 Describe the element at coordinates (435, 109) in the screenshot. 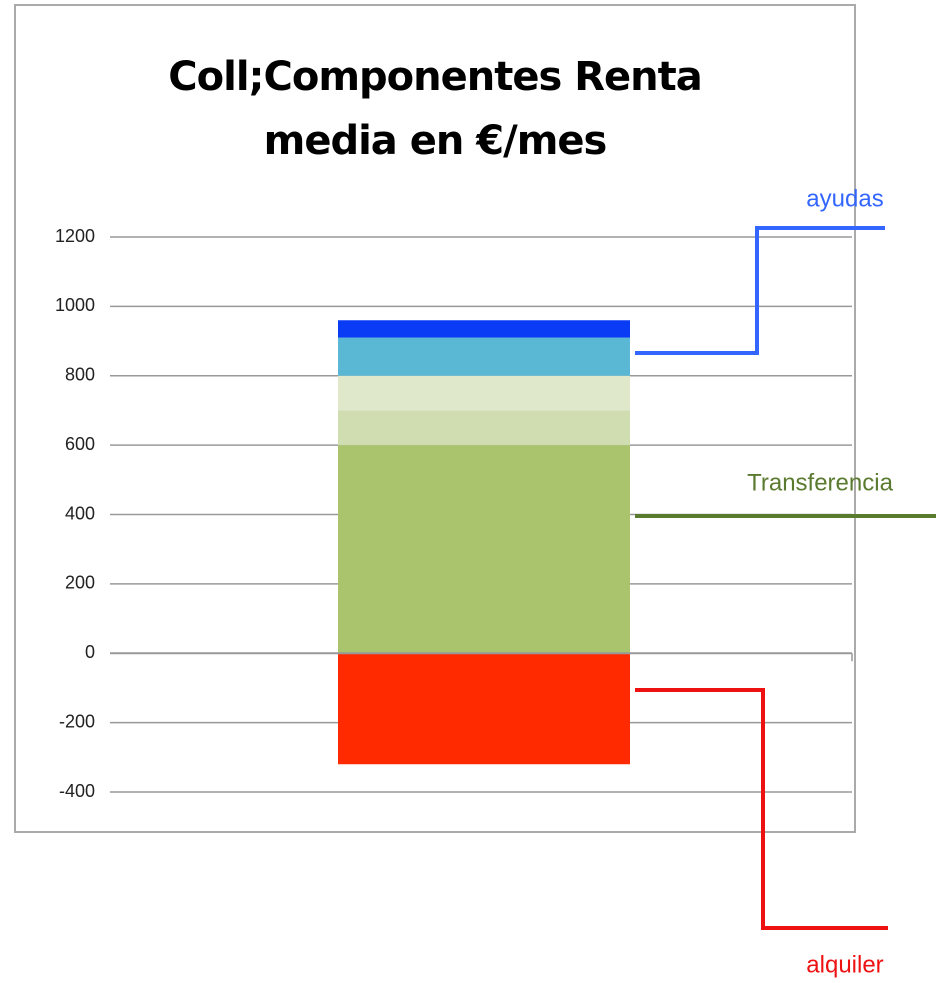

I see `chart-title: Coll;Componentes Renta media en €/mes` at that location.